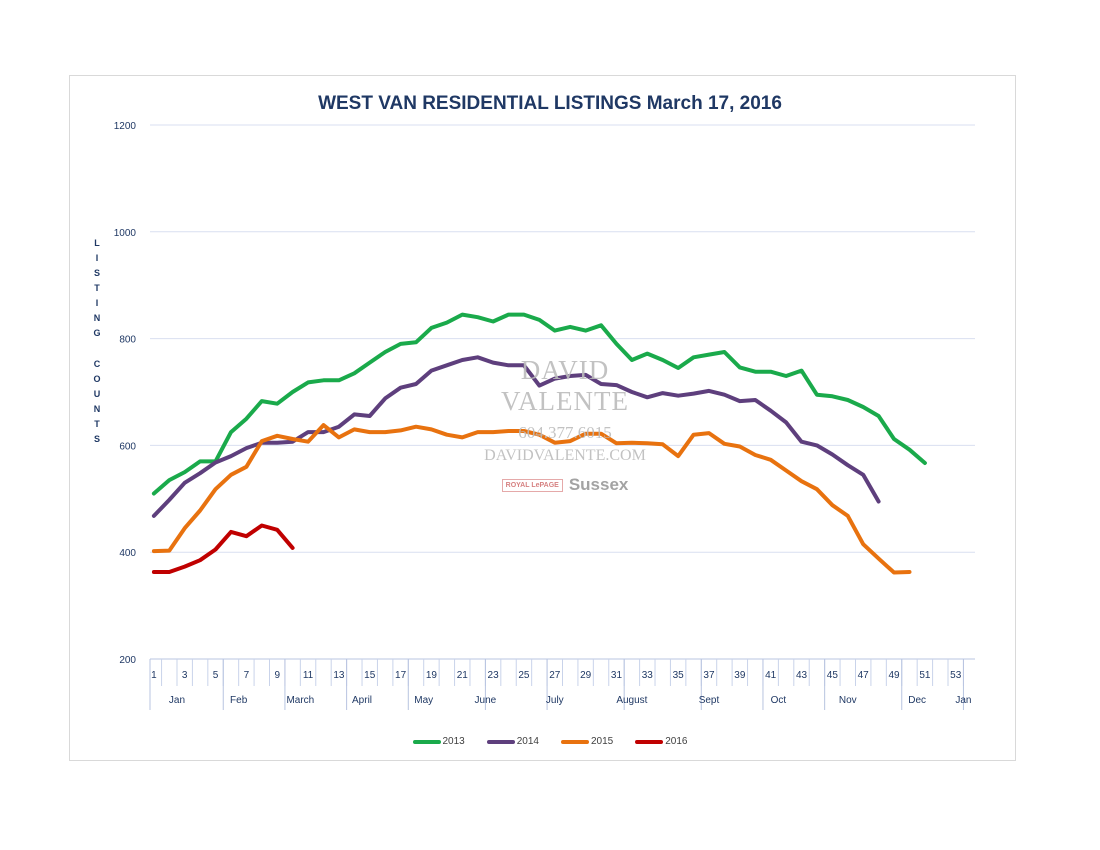 The image size is (1100, 850). What do you see at coordinates (127, 340) in the screenshot?
I see `y-tick-label: 800` at bounding box center [127, 340].